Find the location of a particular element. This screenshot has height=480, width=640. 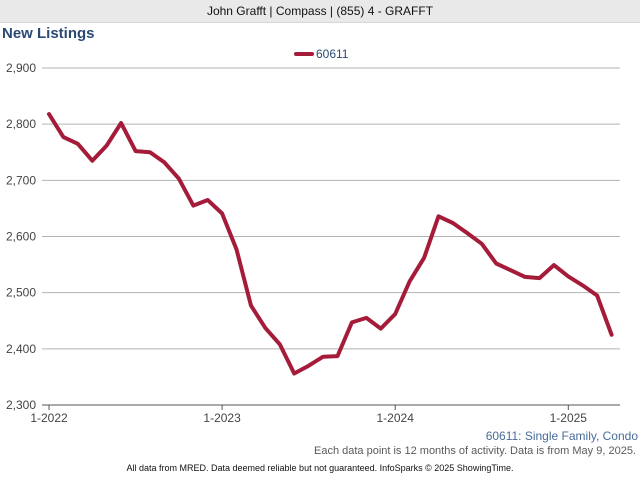

y-tick-label: 2,900 is located at coordinates (21, 68).